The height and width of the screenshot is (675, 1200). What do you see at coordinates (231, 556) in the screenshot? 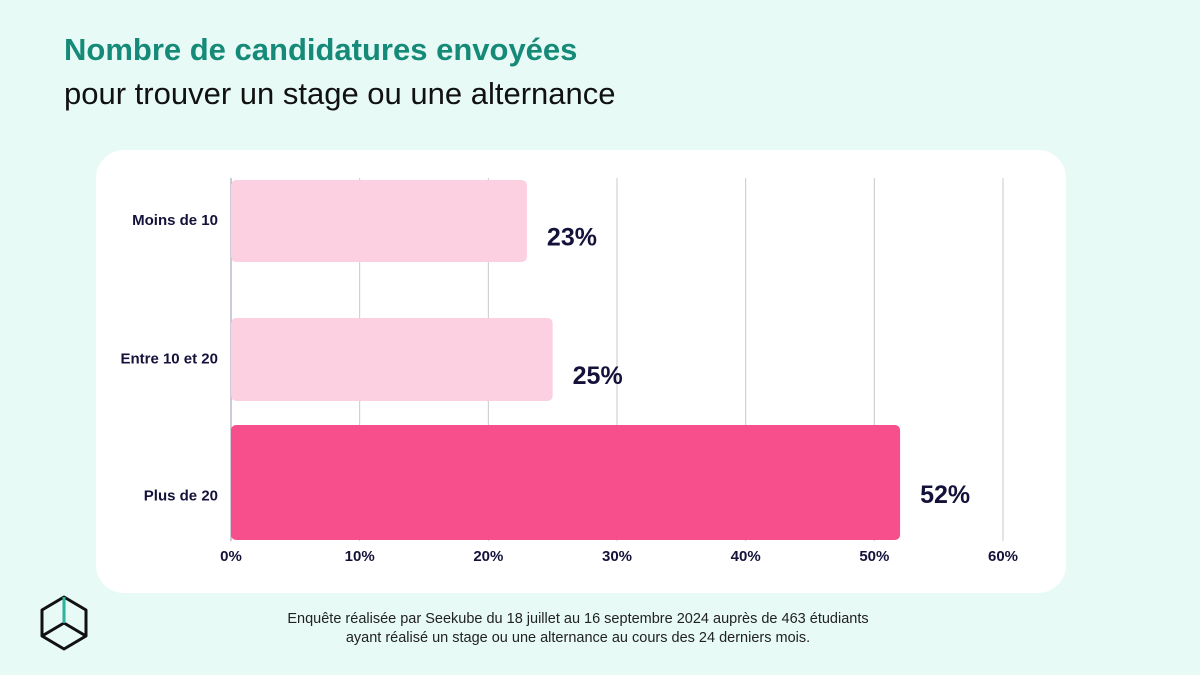
I see `x-tick-label: 0%` at bounding box center [231, 556].